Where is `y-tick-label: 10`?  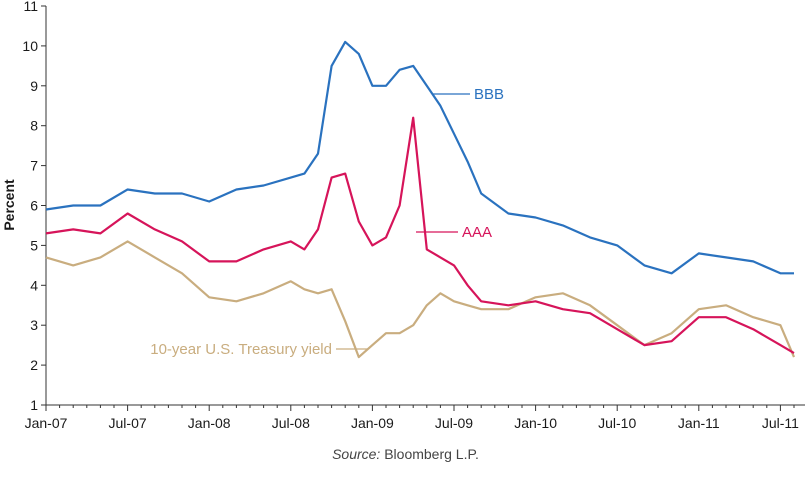 y-tick-label: 10 is located at coordinates (30, 46).